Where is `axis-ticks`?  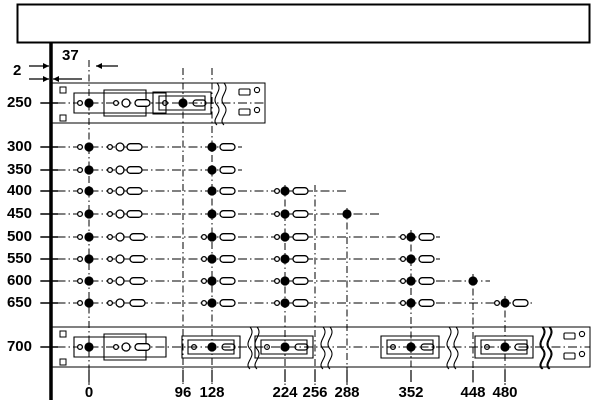
axis-ticks is located at coordinates (297, 376).